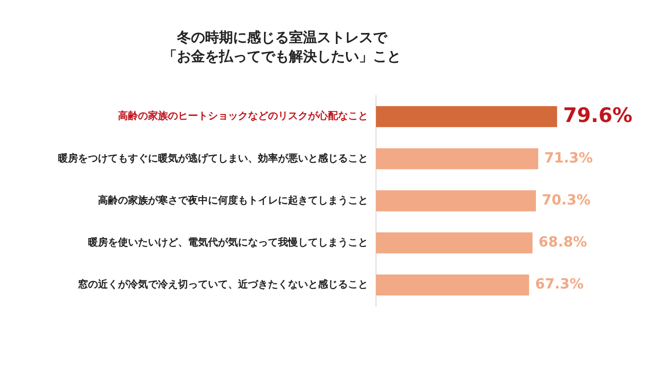 The width and height of the screenshot is (650, 366). I want to click on y-tick-label: 窓の近くが冷気で冷え切っていて、近づきたくないと感じること, so click(223, 284).